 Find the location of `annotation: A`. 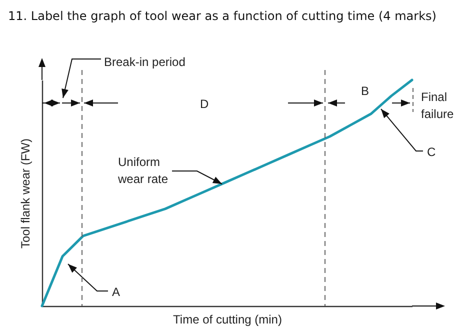

annotation: A is located at coordinates (116, 292).